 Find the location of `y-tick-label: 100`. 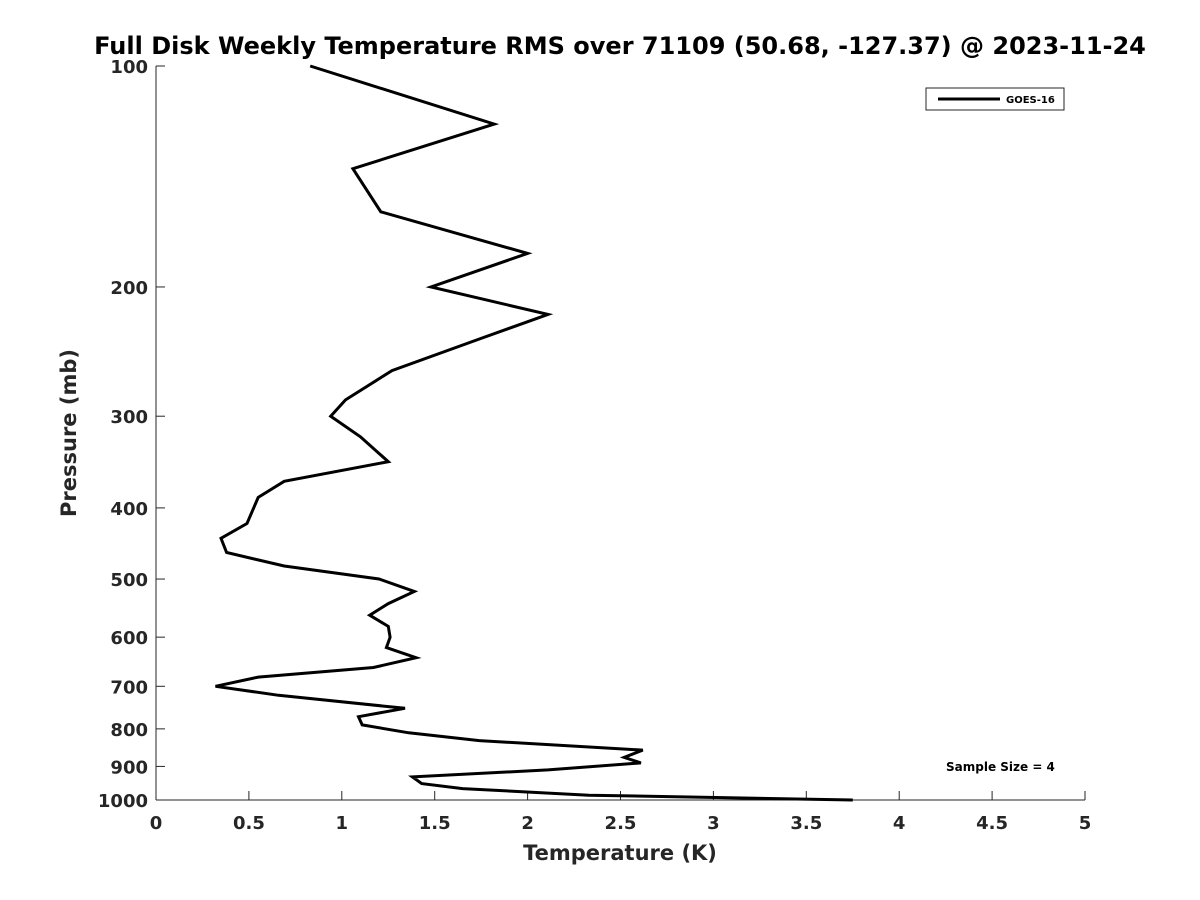

y-tick-label: 100 is located at coordinates (129, 67).